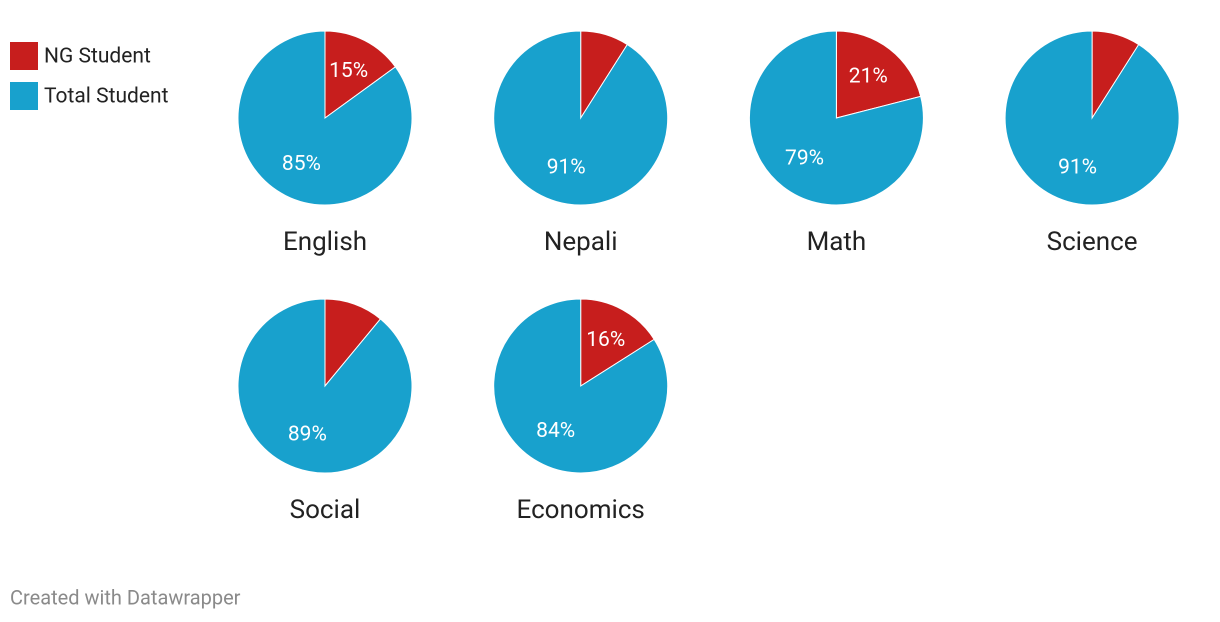 Image resolution: width=1220 pixels, height=622 pixels. I want to click on credit: Created with Datawrapper, so click(125, 597).